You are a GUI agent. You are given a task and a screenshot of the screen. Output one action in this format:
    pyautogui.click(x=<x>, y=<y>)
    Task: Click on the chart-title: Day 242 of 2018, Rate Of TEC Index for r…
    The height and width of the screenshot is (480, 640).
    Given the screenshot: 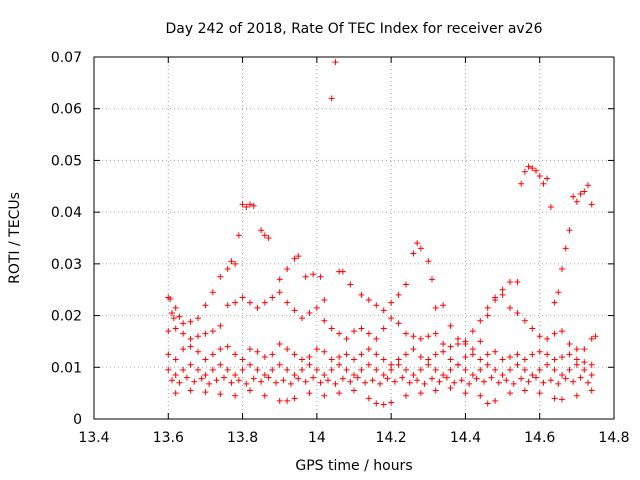 What is the action you would take?
    pyautogui.click(x=353, y=29)
    